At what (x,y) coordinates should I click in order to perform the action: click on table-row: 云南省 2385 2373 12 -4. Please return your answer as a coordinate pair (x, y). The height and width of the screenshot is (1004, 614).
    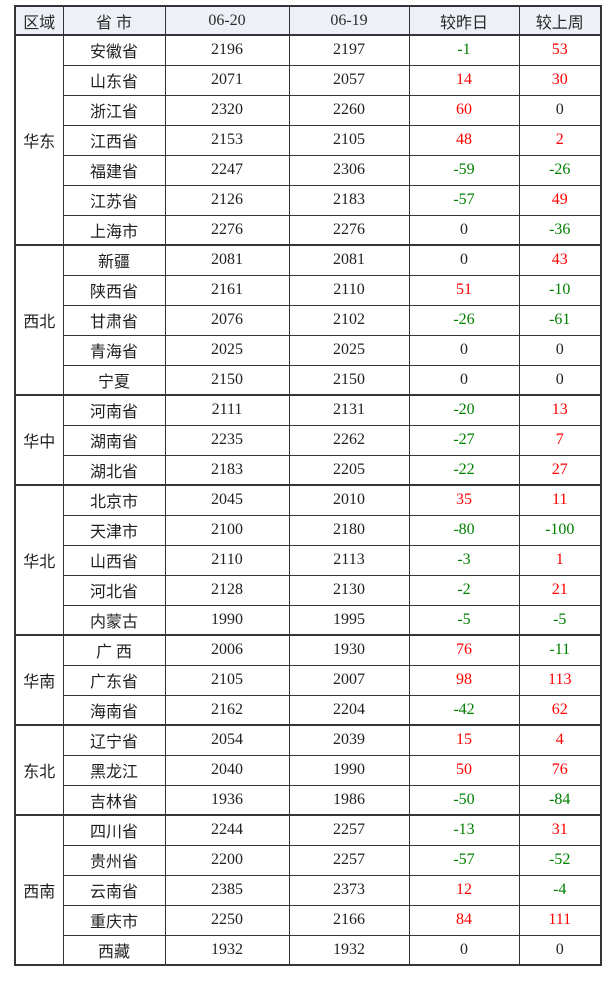
    Looking at the image, I should click on (308, 890).